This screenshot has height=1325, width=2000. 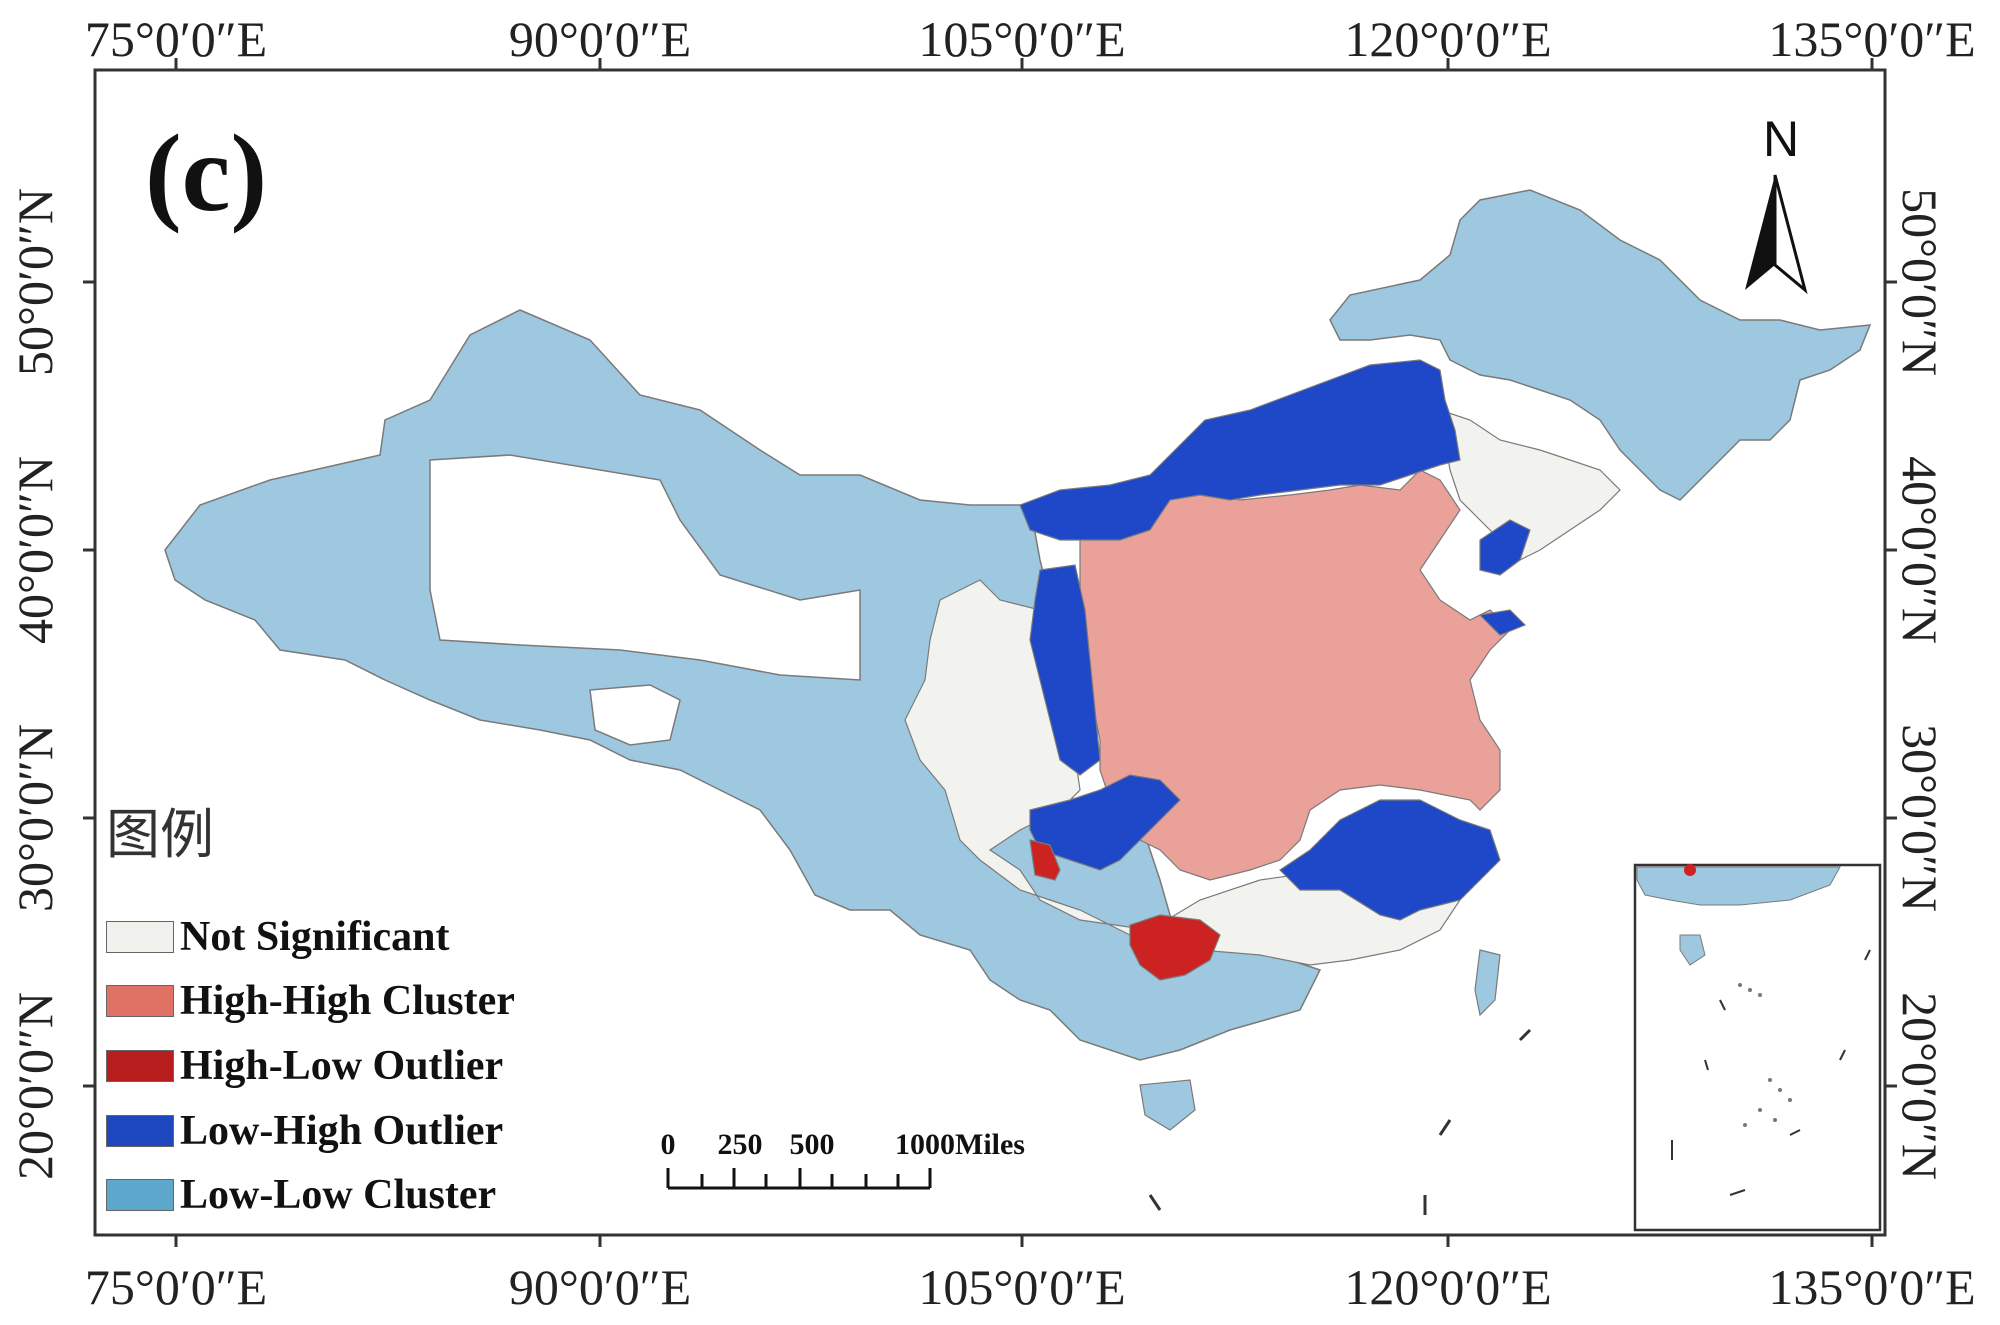 I want to click on scale-bar, so click(x=799, y=1179).